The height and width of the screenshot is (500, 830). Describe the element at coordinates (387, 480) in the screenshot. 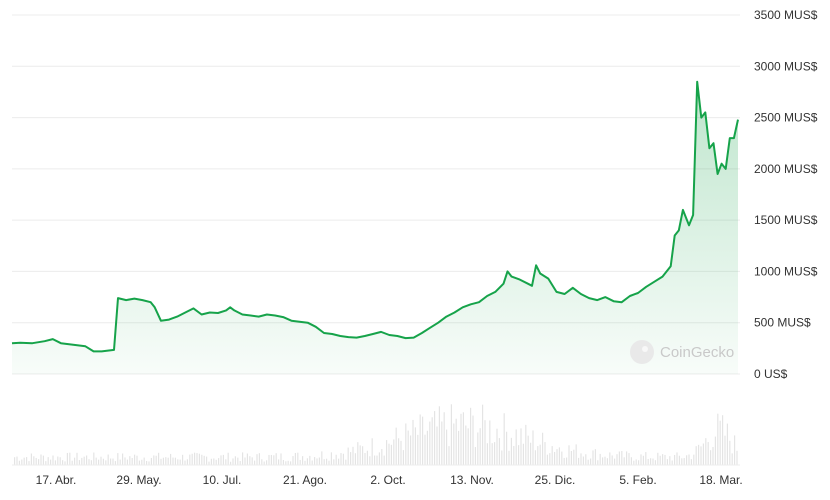

I see `x-tick-label: 2. Oct.` at that location.